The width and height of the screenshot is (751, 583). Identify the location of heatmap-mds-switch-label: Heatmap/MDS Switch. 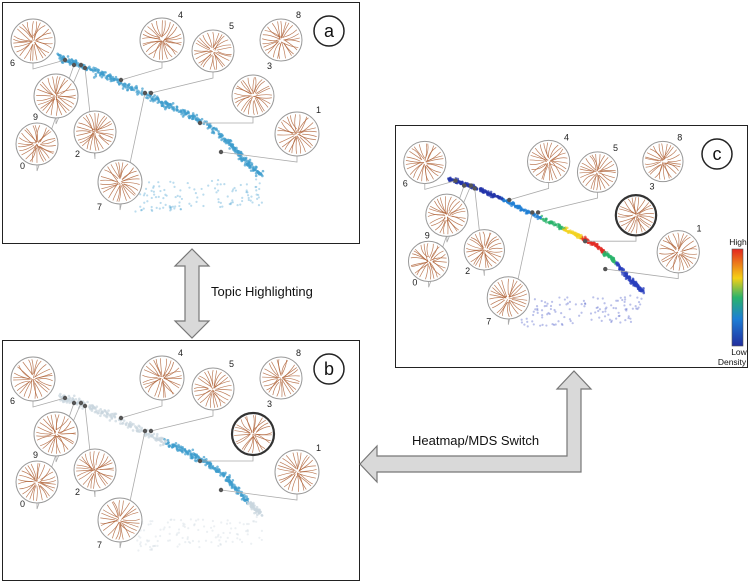
(476, 440).